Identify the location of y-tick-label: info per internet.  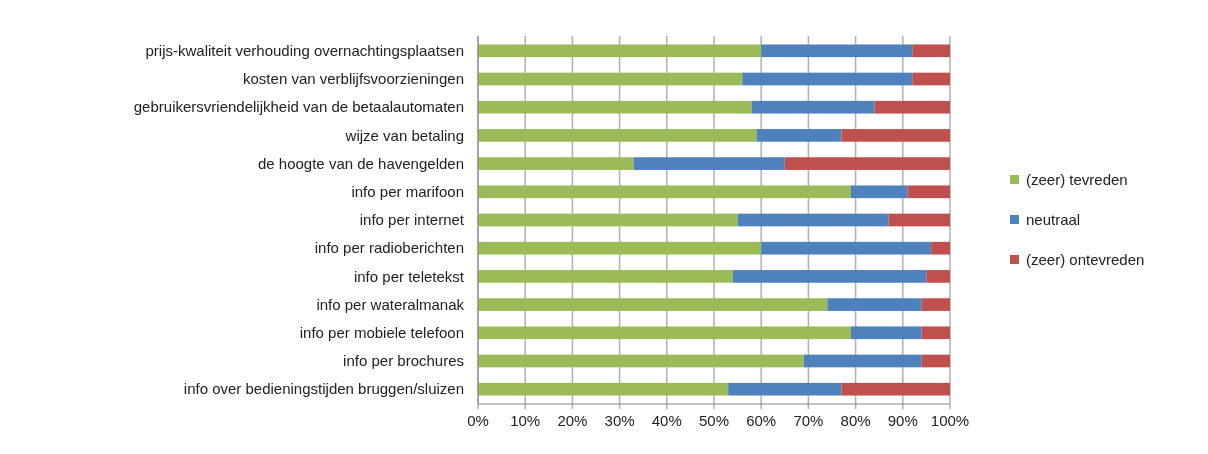
(412, 220).